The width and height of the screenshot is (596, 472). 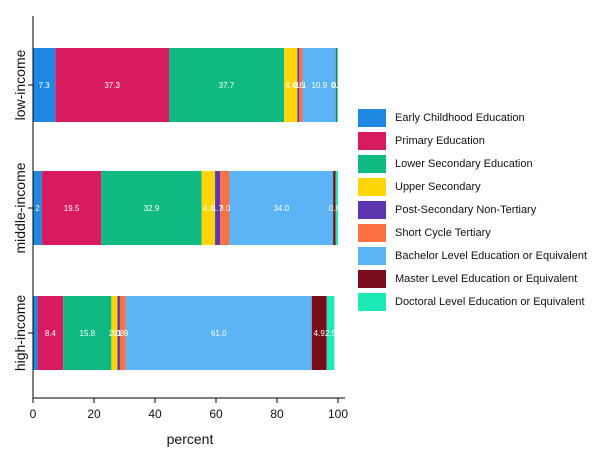 I want to click on legend-label: Short Cycle Tertiary, so click(x=443, y=232).